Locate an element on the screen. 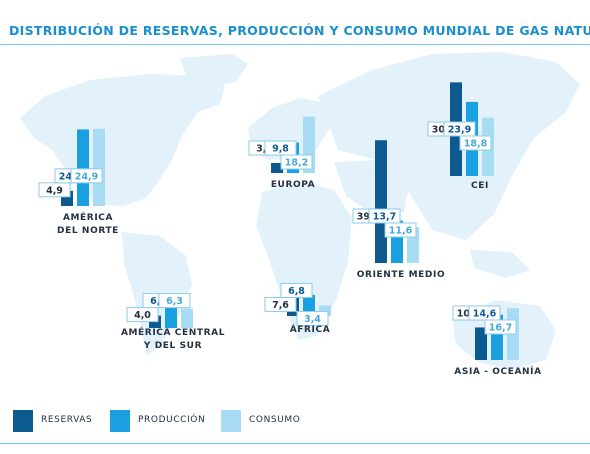  value-label-consumo: 18,2 is located at coordinates (296, 163).